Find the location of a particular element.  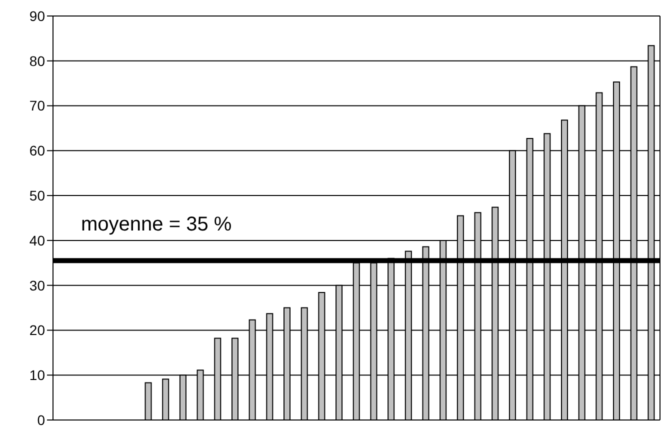

y-tick-label: 30 is located at coordinates (37, 285).